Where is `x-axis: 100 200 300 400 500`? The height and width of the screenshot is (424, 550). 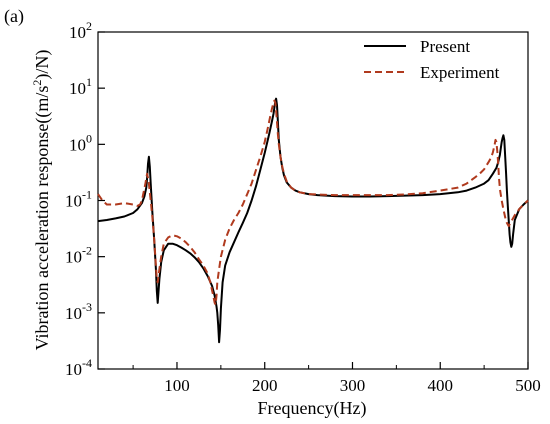 x-axis: 100 200 300 400 500 is located at coordinates (336, 378).